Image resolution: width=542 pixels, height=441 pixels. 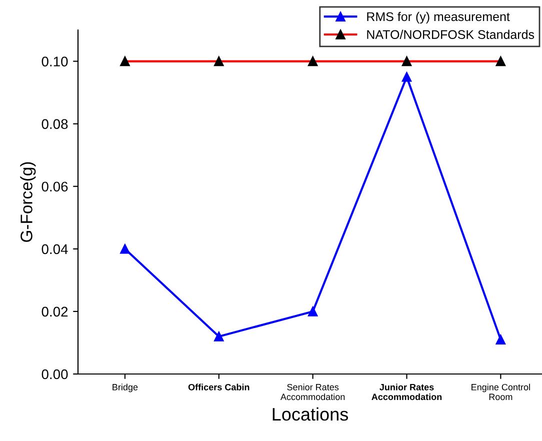 I want to click on x-tick-label: Engine Control Room, so click(x=501, y=392).